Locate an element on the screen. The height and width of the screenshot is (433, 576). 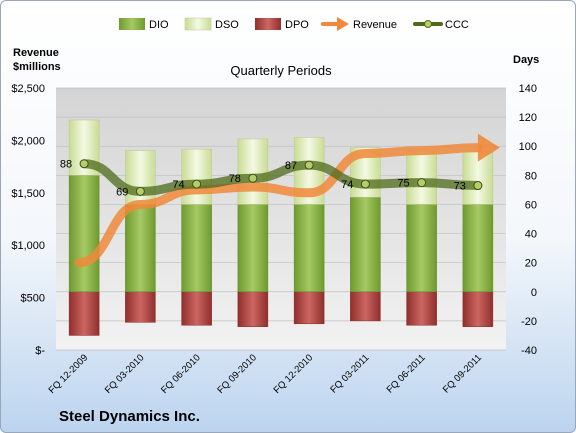
category-label: FQ 12-2009 is located at coordinates (69, 374).